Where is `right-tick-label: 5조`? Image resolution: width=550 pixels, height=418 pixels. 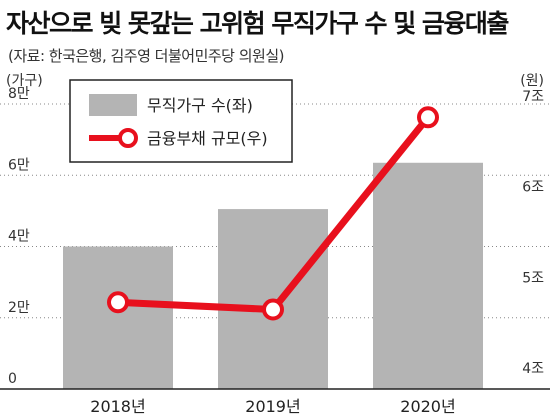
right-tick-label: 5조 is located at coordinates (533, 278).